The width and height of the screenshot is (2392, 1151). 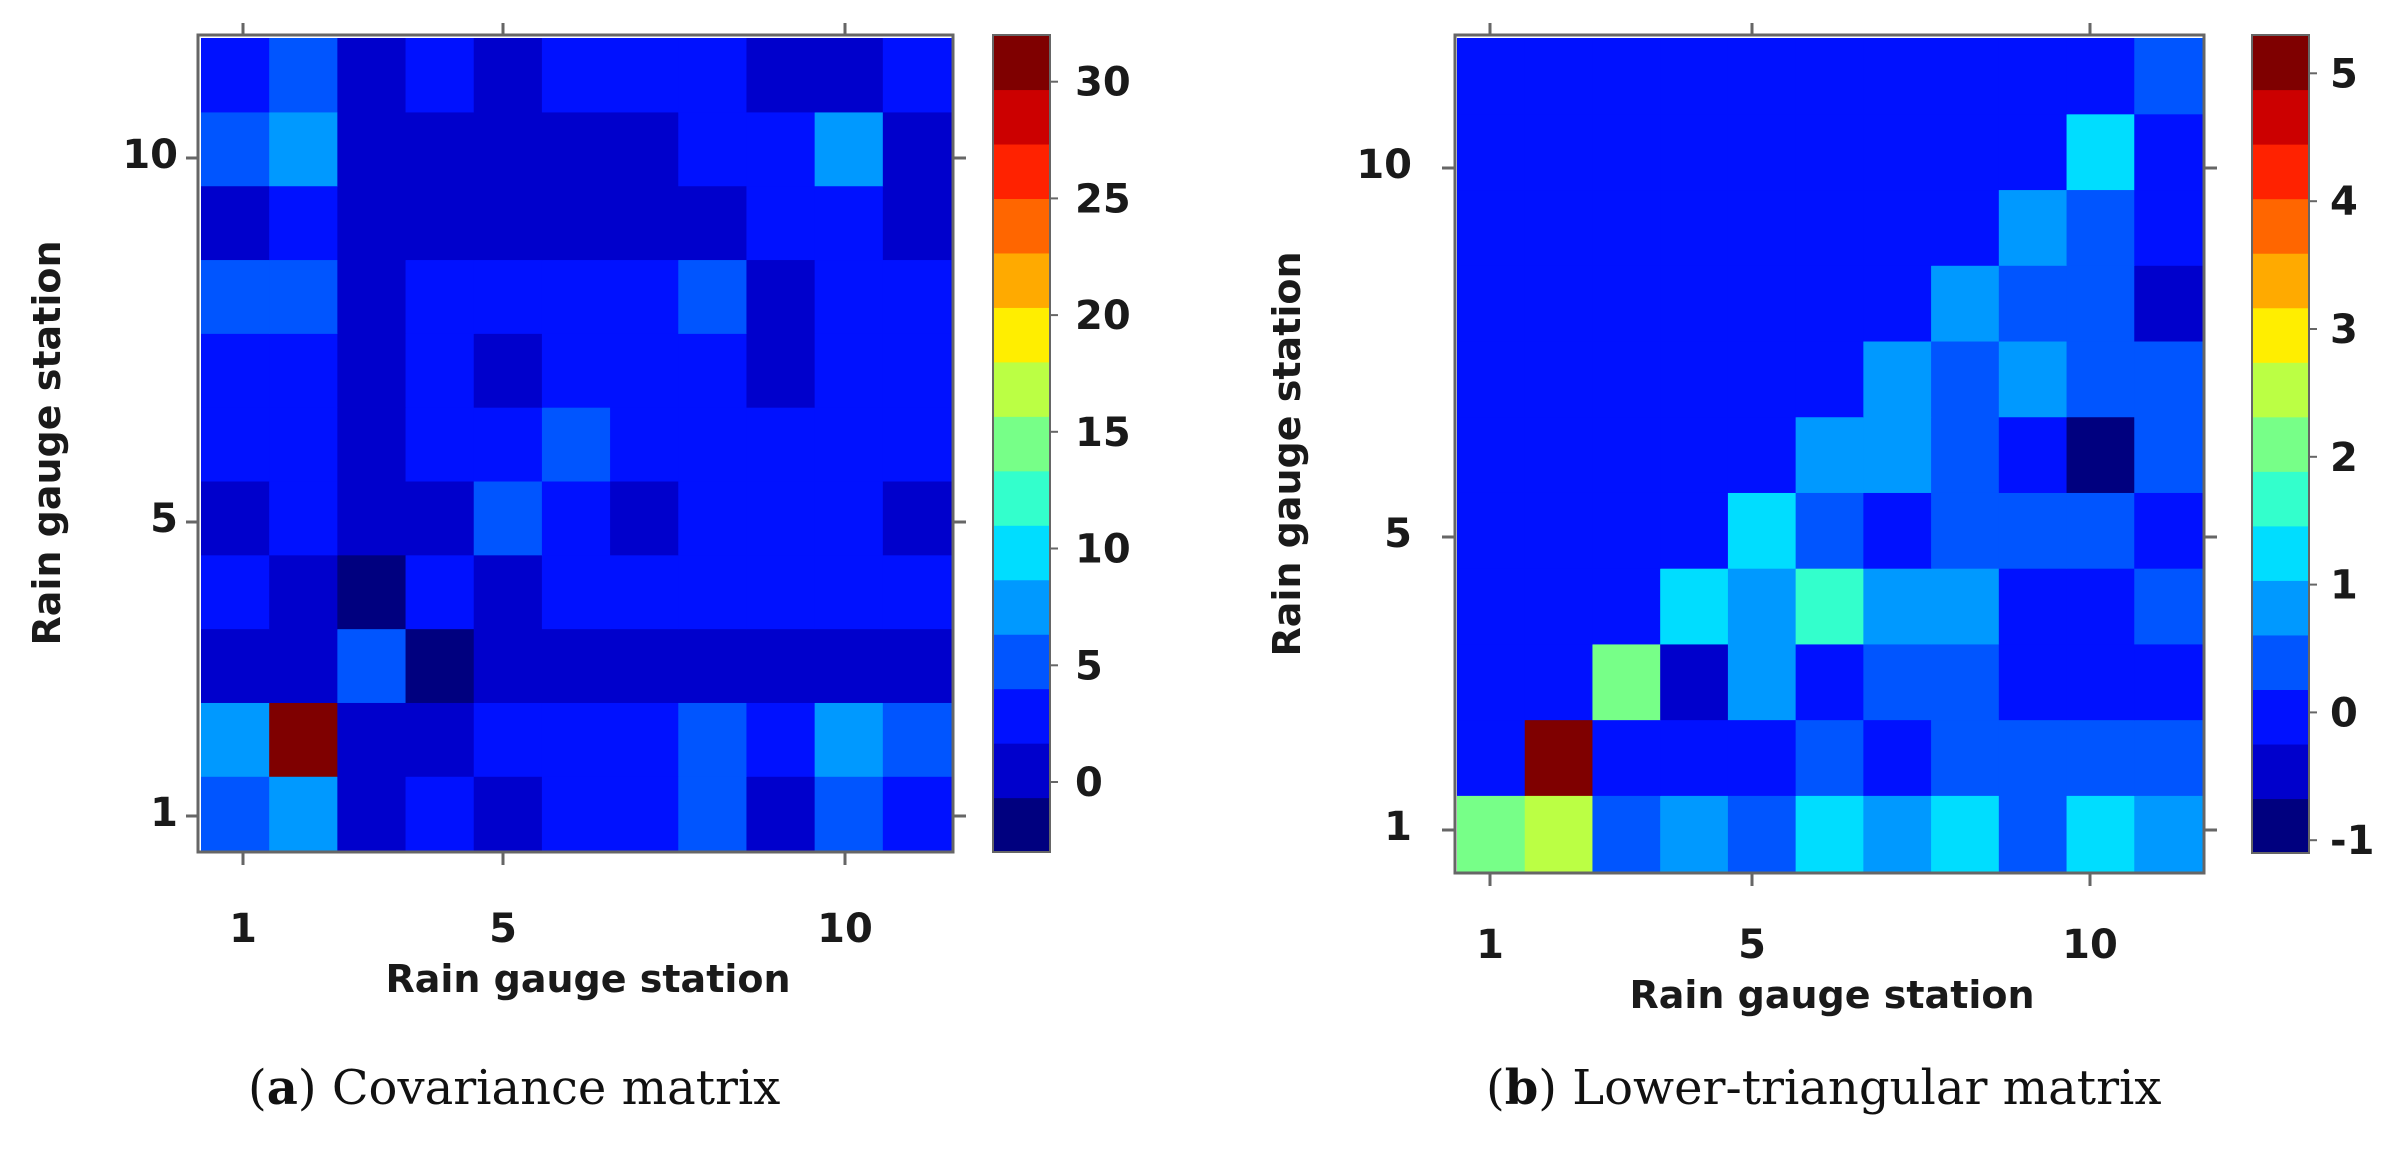 I want to click on covariance-cell-r4-c9, so click(x=781, y=592).